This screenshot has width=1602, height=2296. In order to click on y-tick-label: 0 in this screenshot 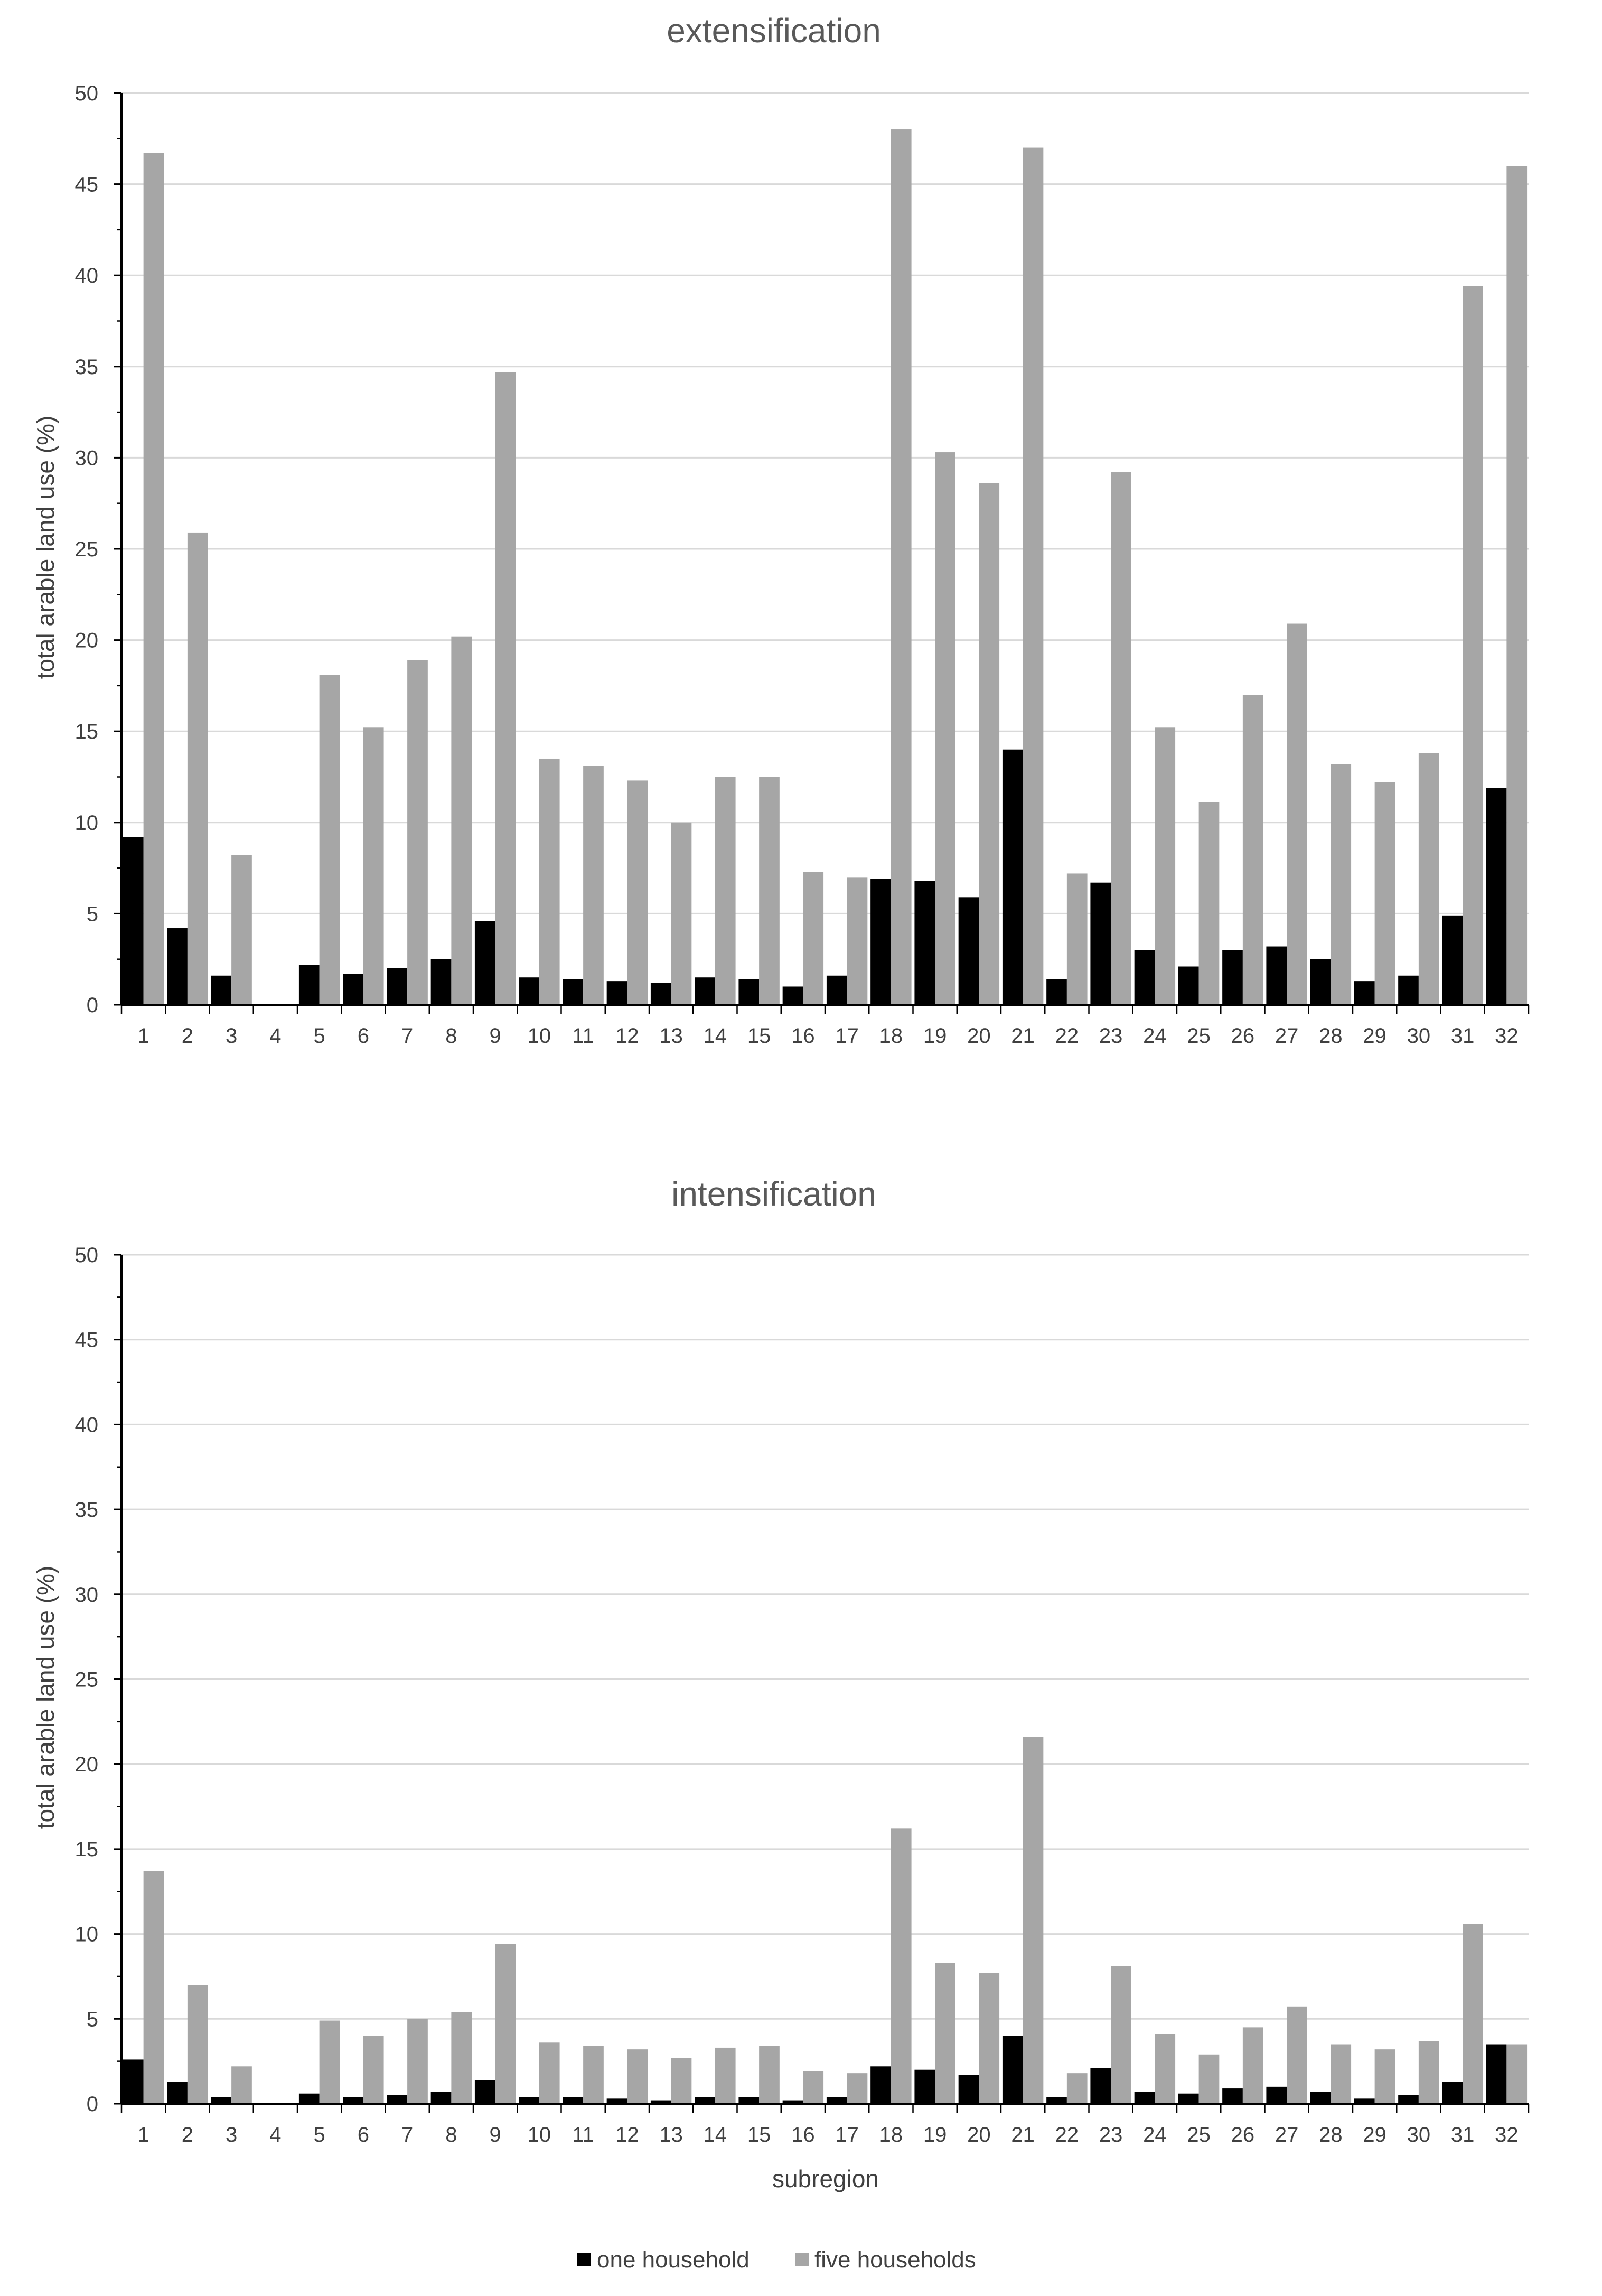, I will do `click(93, 1005)`.